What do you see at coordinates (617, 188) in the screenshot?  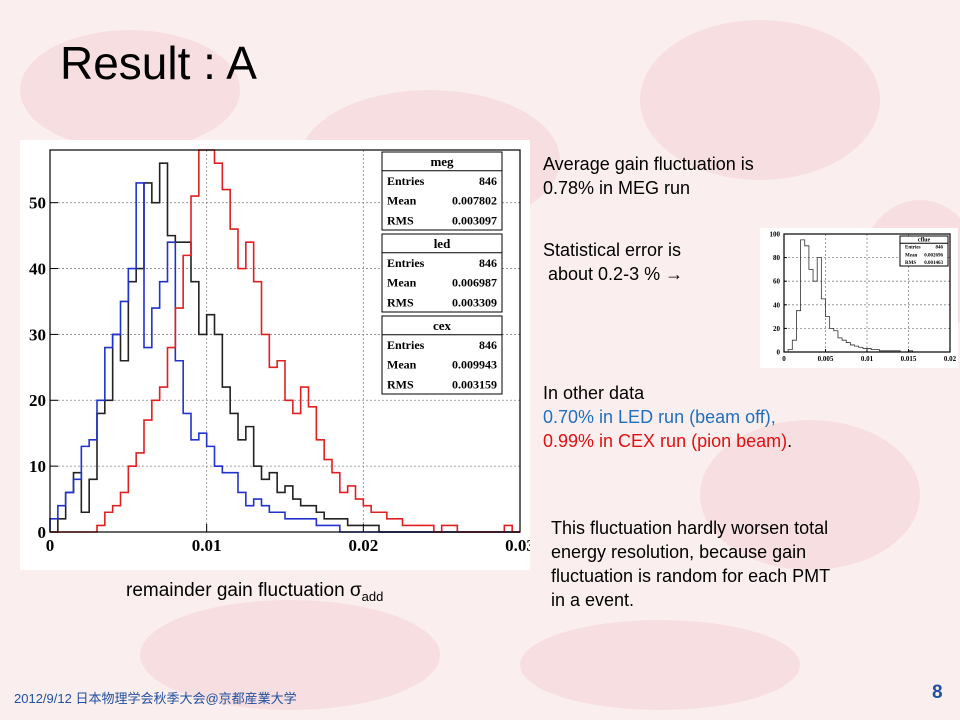 I see `average-line-2: 0.78% in MEG run` at bounding box center [617, 188].